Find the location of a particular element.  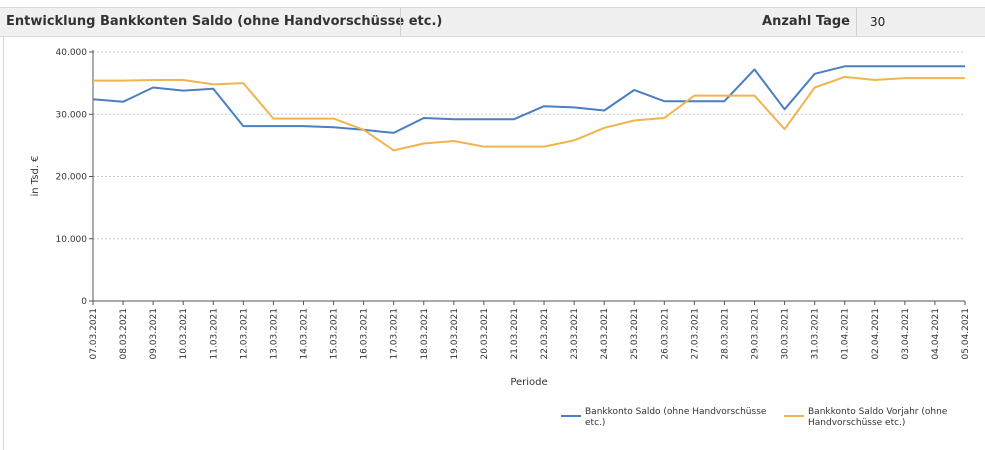

y-tick-label: 40.000 is located at coordinates (72, 53).